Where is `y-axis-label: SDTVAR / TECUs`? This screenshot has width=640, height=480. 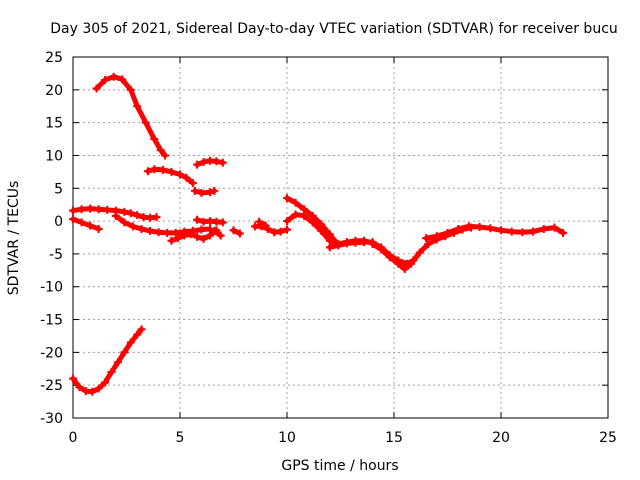
y-axis-label: SDTVAR / TECUs is located at coordinates (14, 238).